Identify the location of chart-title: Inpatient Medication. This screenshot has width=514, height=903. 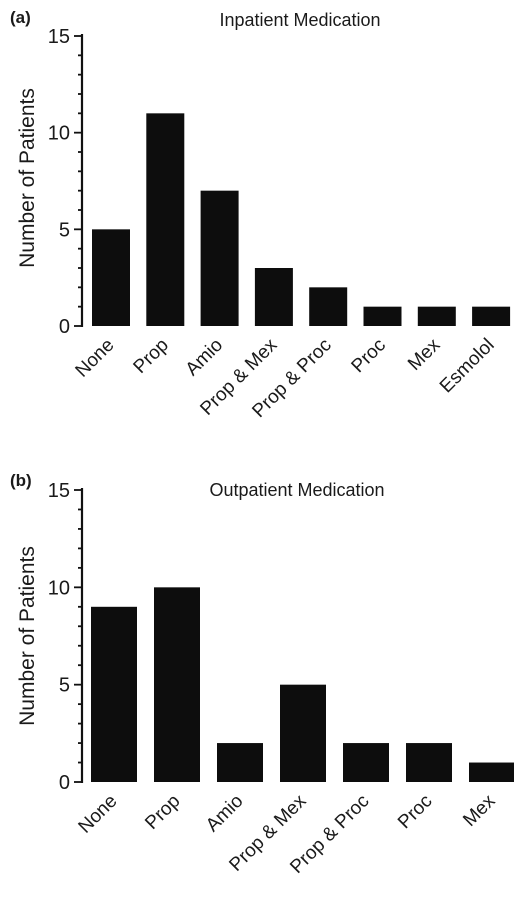
(299, 20).